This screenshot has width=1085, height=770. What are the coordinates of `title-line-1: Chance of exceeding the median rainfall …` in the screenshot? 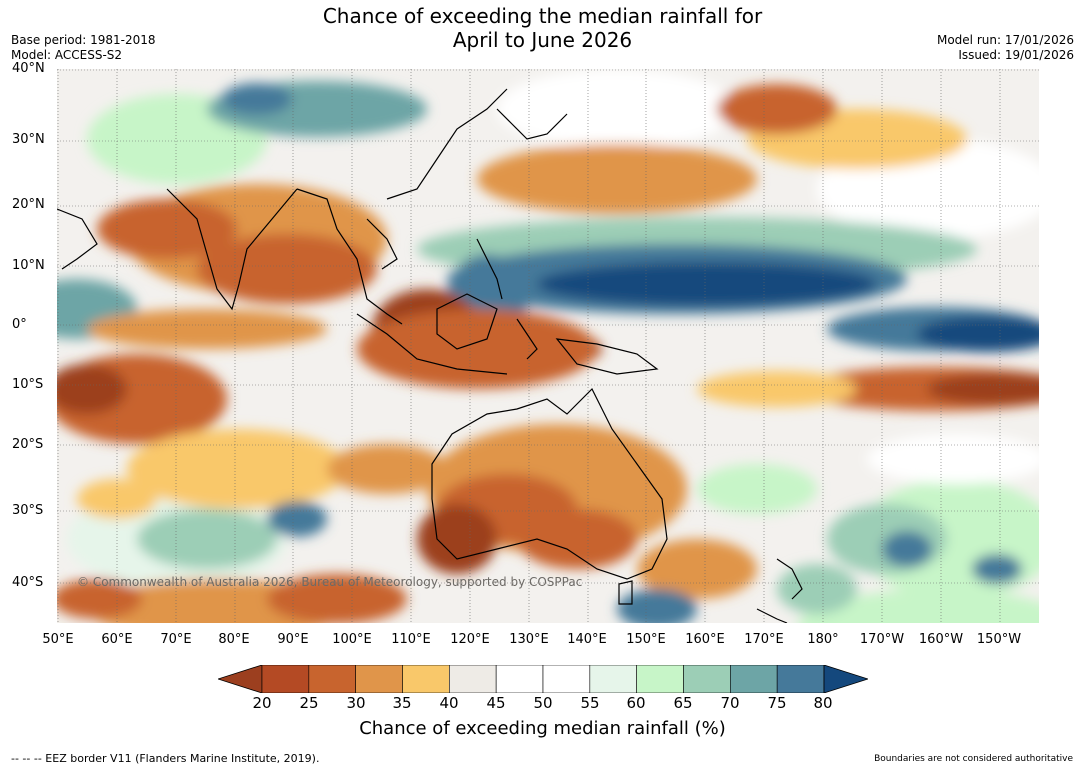 It's located at (542, 16).